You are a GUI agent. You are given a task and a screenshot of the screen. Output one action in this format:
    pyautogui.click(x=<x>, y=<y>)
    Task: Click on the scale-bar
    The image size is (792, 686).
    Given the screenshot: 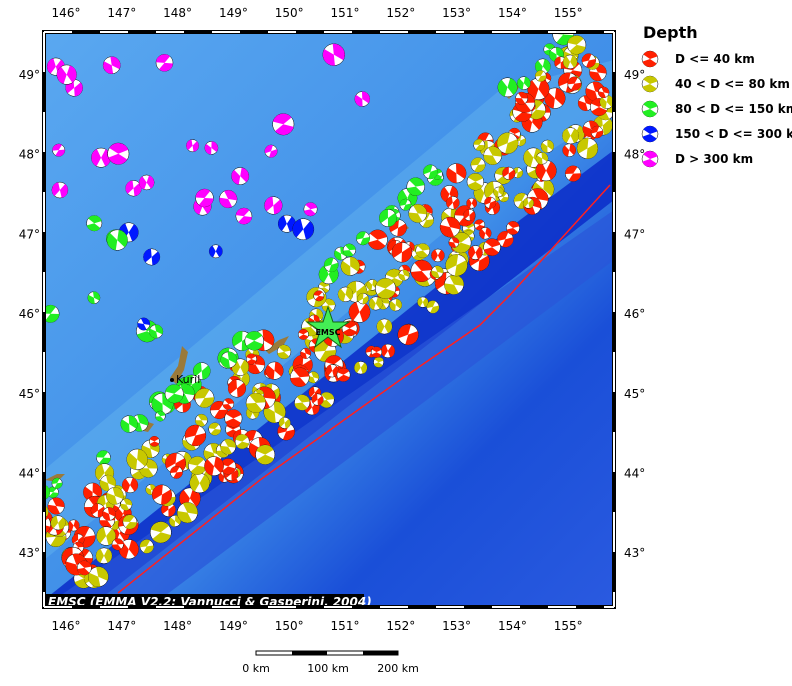 What is the action you would take?
    pyautogui.click(x=327, y=653)
    